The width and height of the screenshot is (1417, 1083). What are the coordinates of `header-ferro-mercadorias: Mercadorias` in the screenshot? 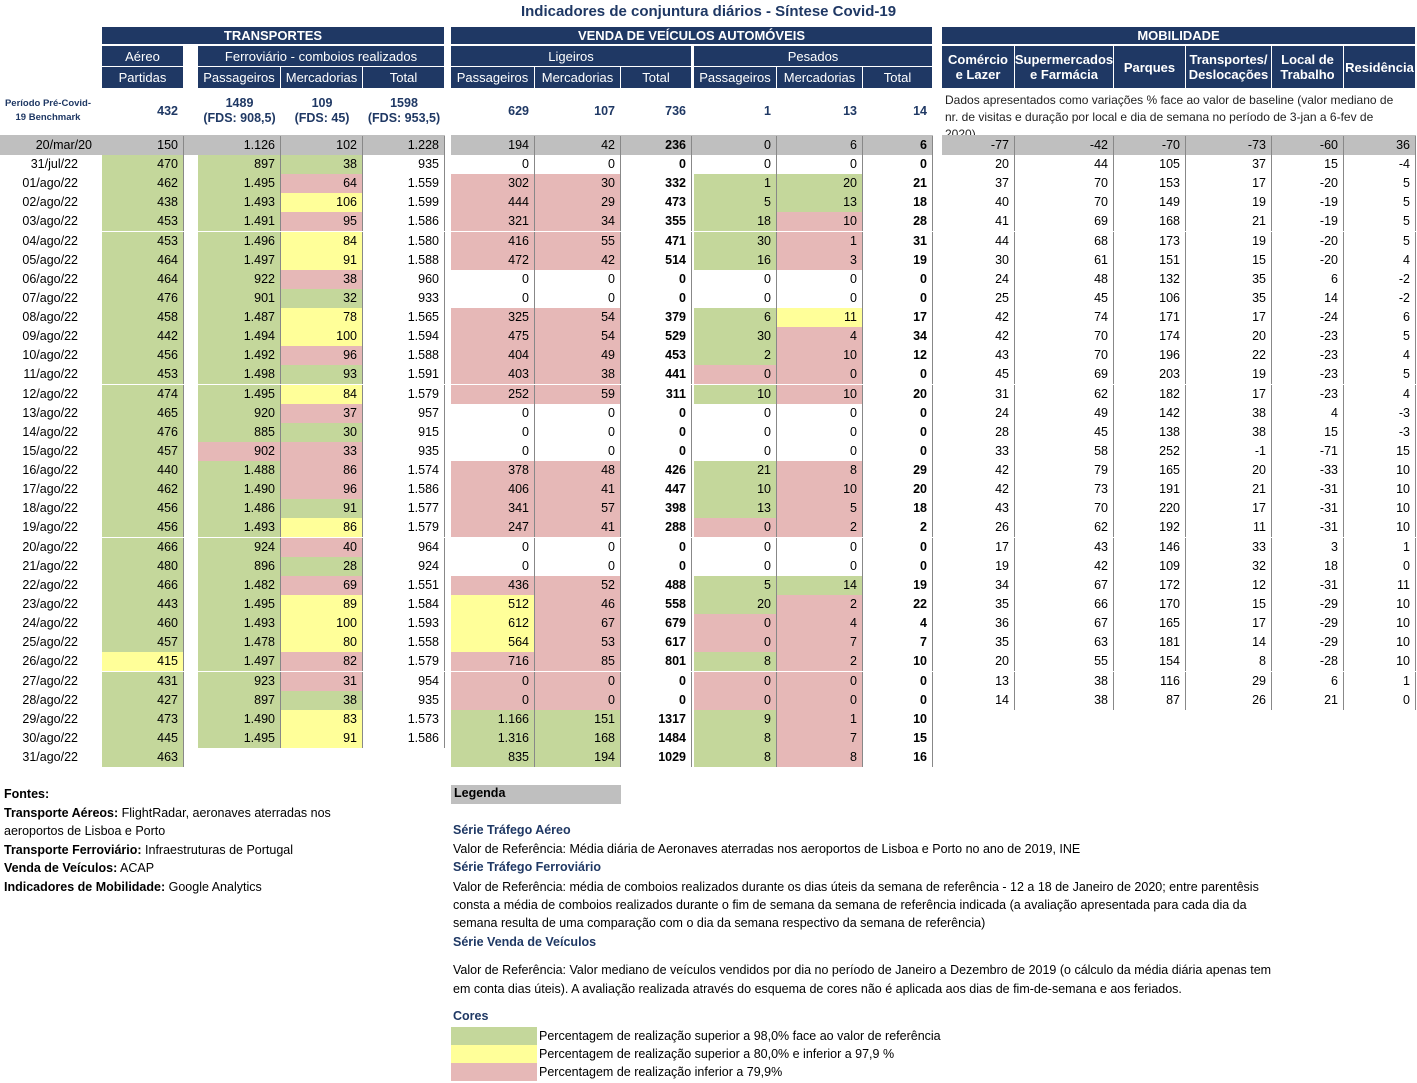 It's located at (322, 77).